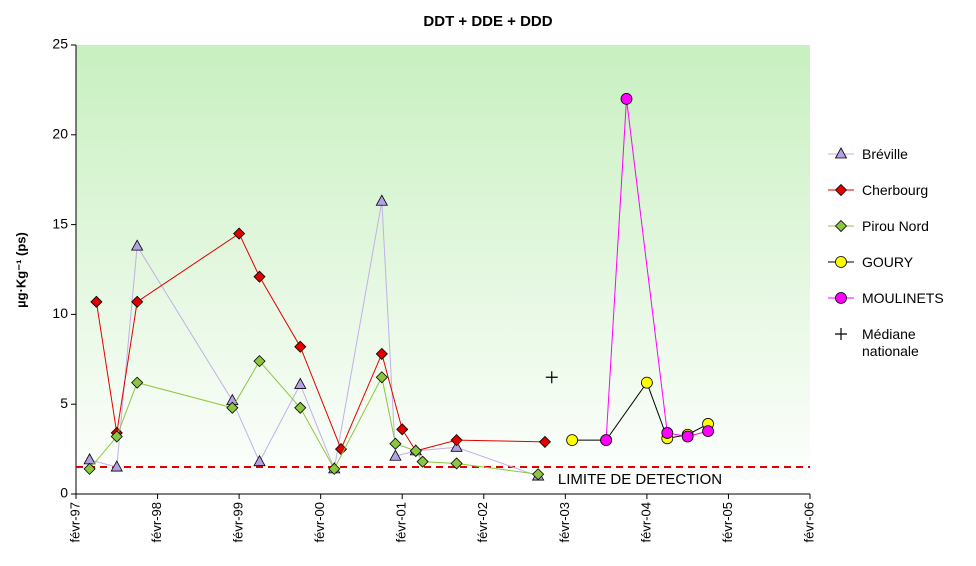 The height and width of the screenshot is (566, 976). I want to click on y-axis-label: µg·Kg⁻¹ (ps), so click(20, 270).